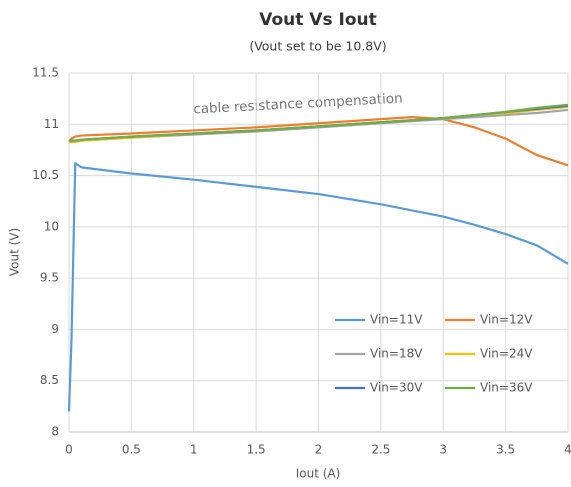  What do you see at coordinates (317, 46) in the screenshot?
I see `chart-subtitle: (Vout set to be 10.8V)` at bounding box center [317, 46].